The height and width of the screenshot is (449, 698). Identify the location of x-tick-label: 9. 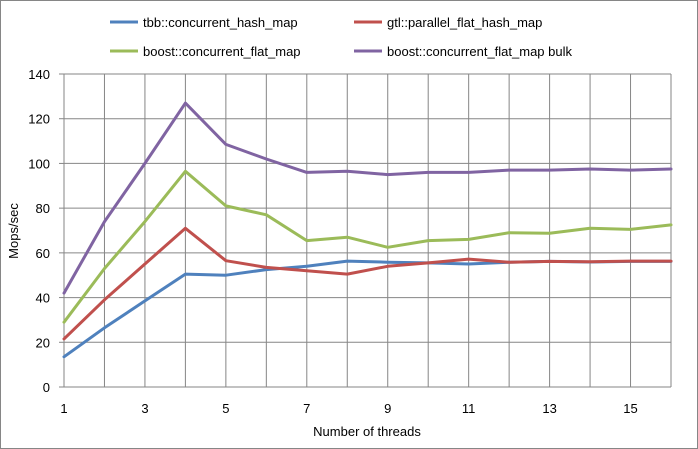
(387, 408).